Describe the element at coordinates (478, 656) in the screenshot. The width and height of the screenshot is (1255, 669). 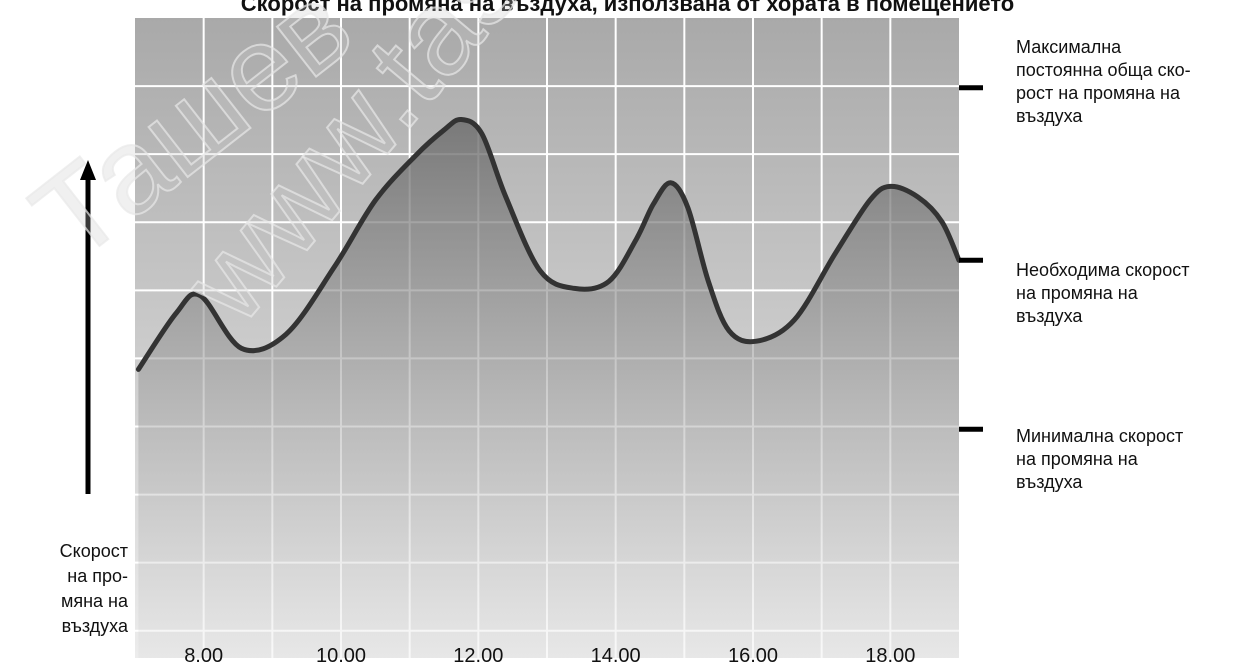
I see `x-tick-label: 12.00` at that location.